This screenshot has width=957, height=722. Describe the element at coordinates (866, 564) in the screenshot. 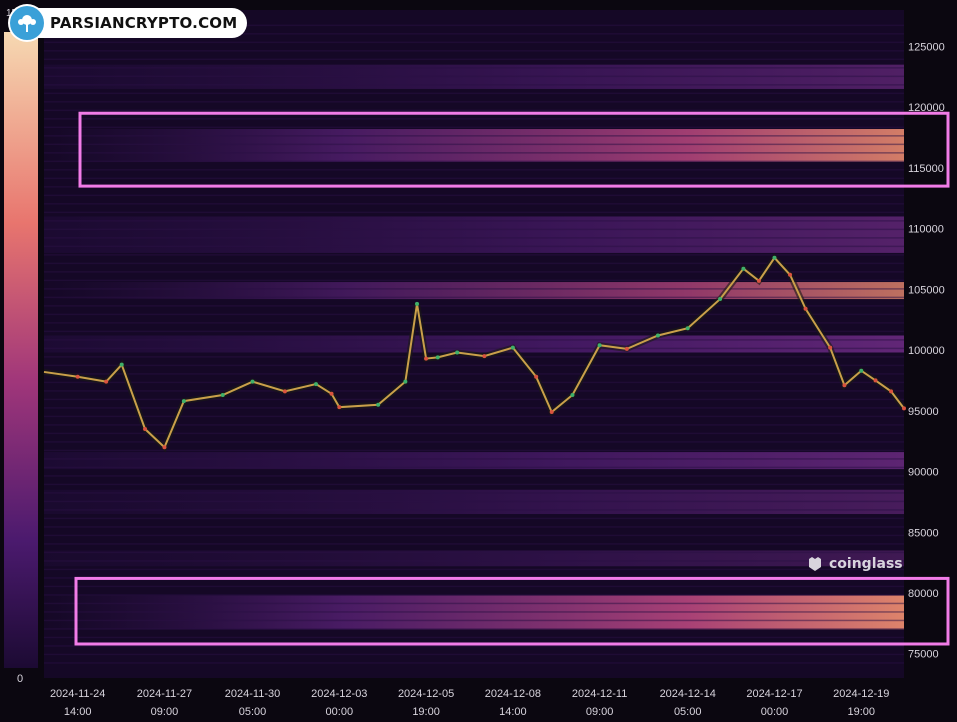

I see `coinglass-label: coinglass` at that location.